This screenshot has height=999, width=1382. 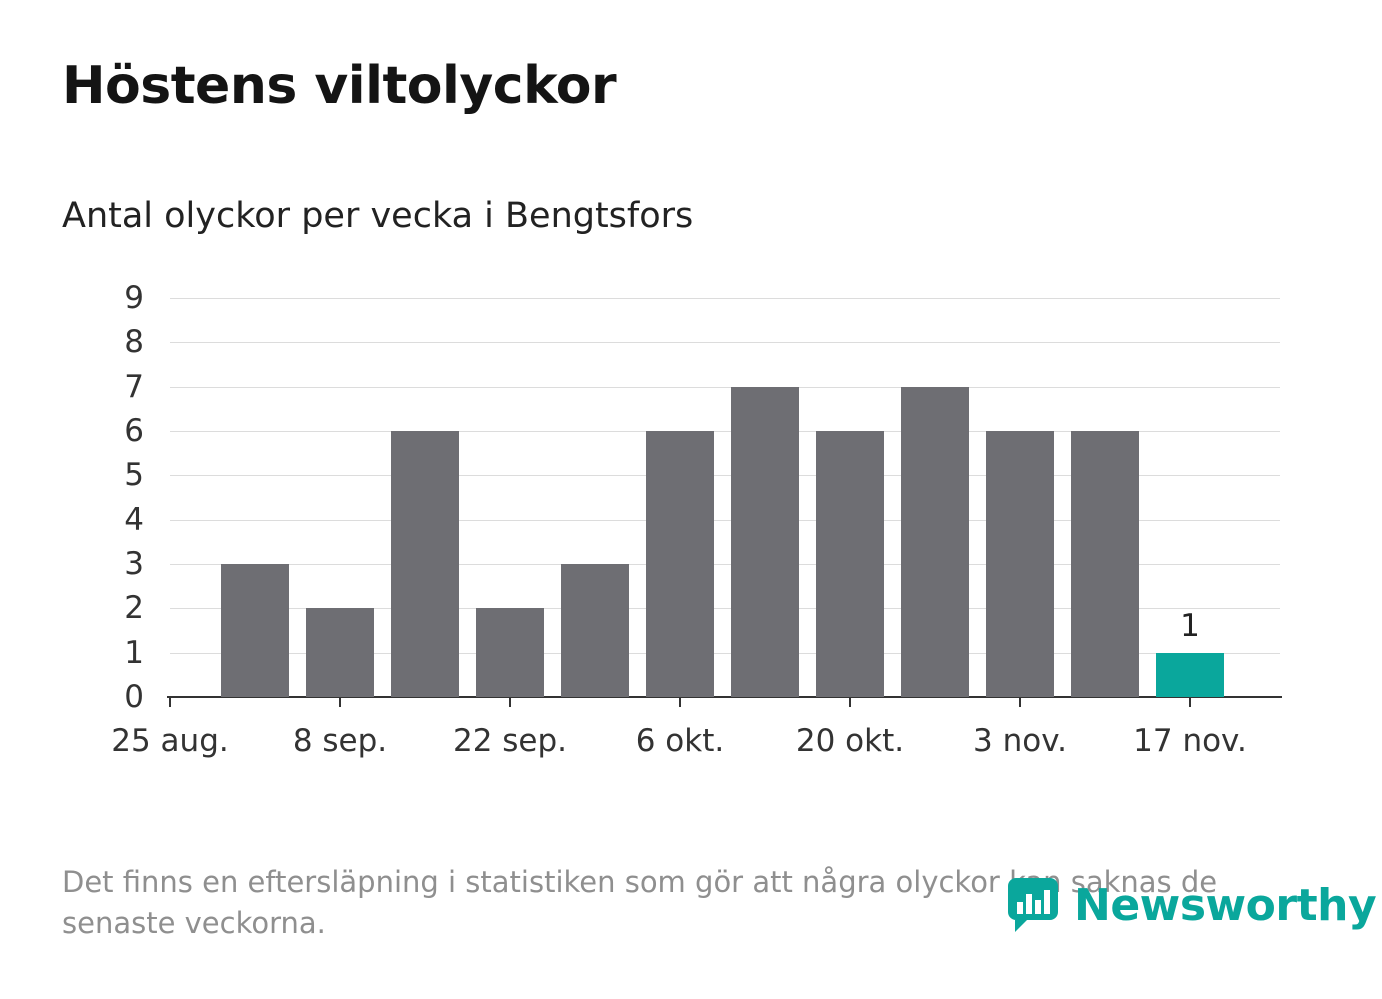 What do you see at coordinates (340, 741) in the screenshot?
I see `x-axis-label: 8 sep.` at bounding box center [340, 741].